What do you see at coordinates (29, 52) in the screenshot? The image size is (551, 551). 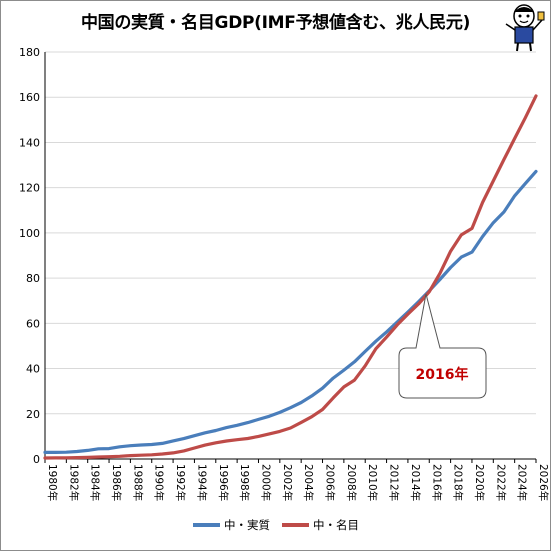 I see `y-tick-label: 180` at bounding box center [29, 52].